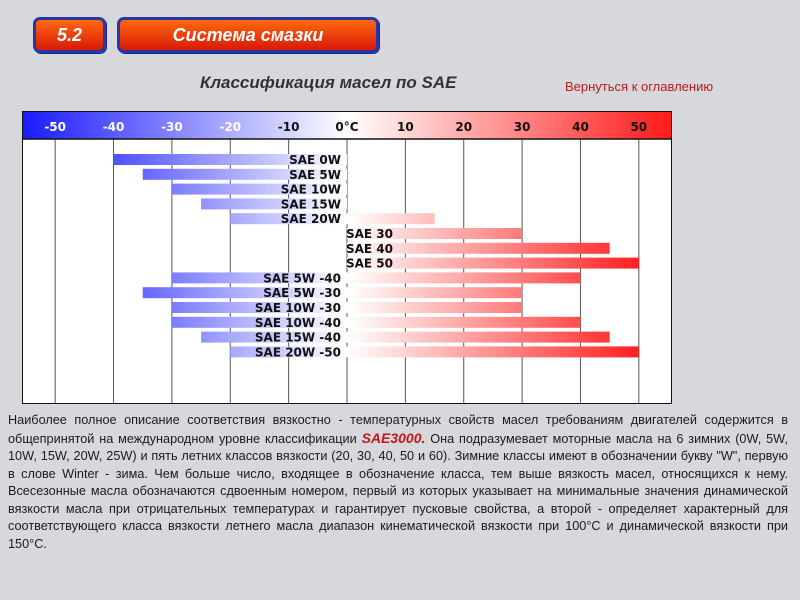 This screenshot has width=800, height=600. Describe the element at coordinates (315, 160) in the screenshot. I see `bar-label: SAE 0W` at that location.